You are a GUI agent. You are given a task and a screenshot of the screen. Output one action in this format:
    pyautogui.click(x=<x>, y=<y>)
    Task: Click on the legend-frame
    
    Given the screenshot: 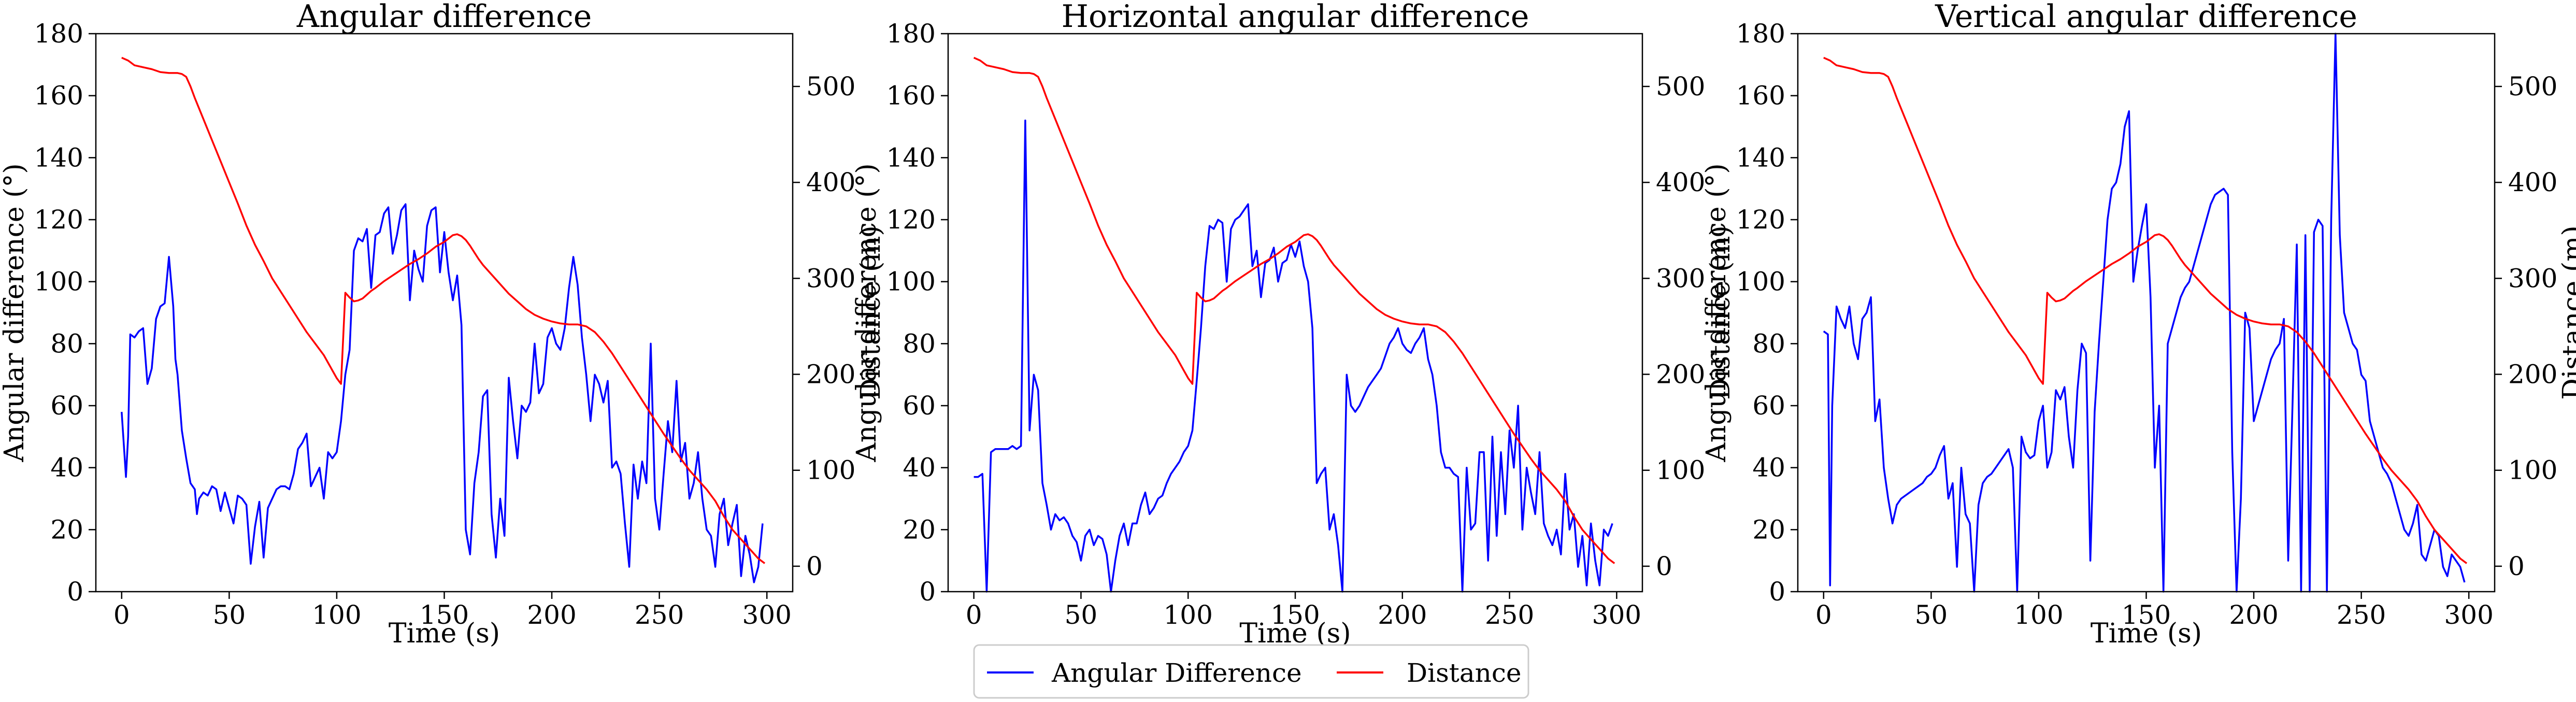 What is the action you would take?
    pyautogui.click(x=1251, y=672)
    